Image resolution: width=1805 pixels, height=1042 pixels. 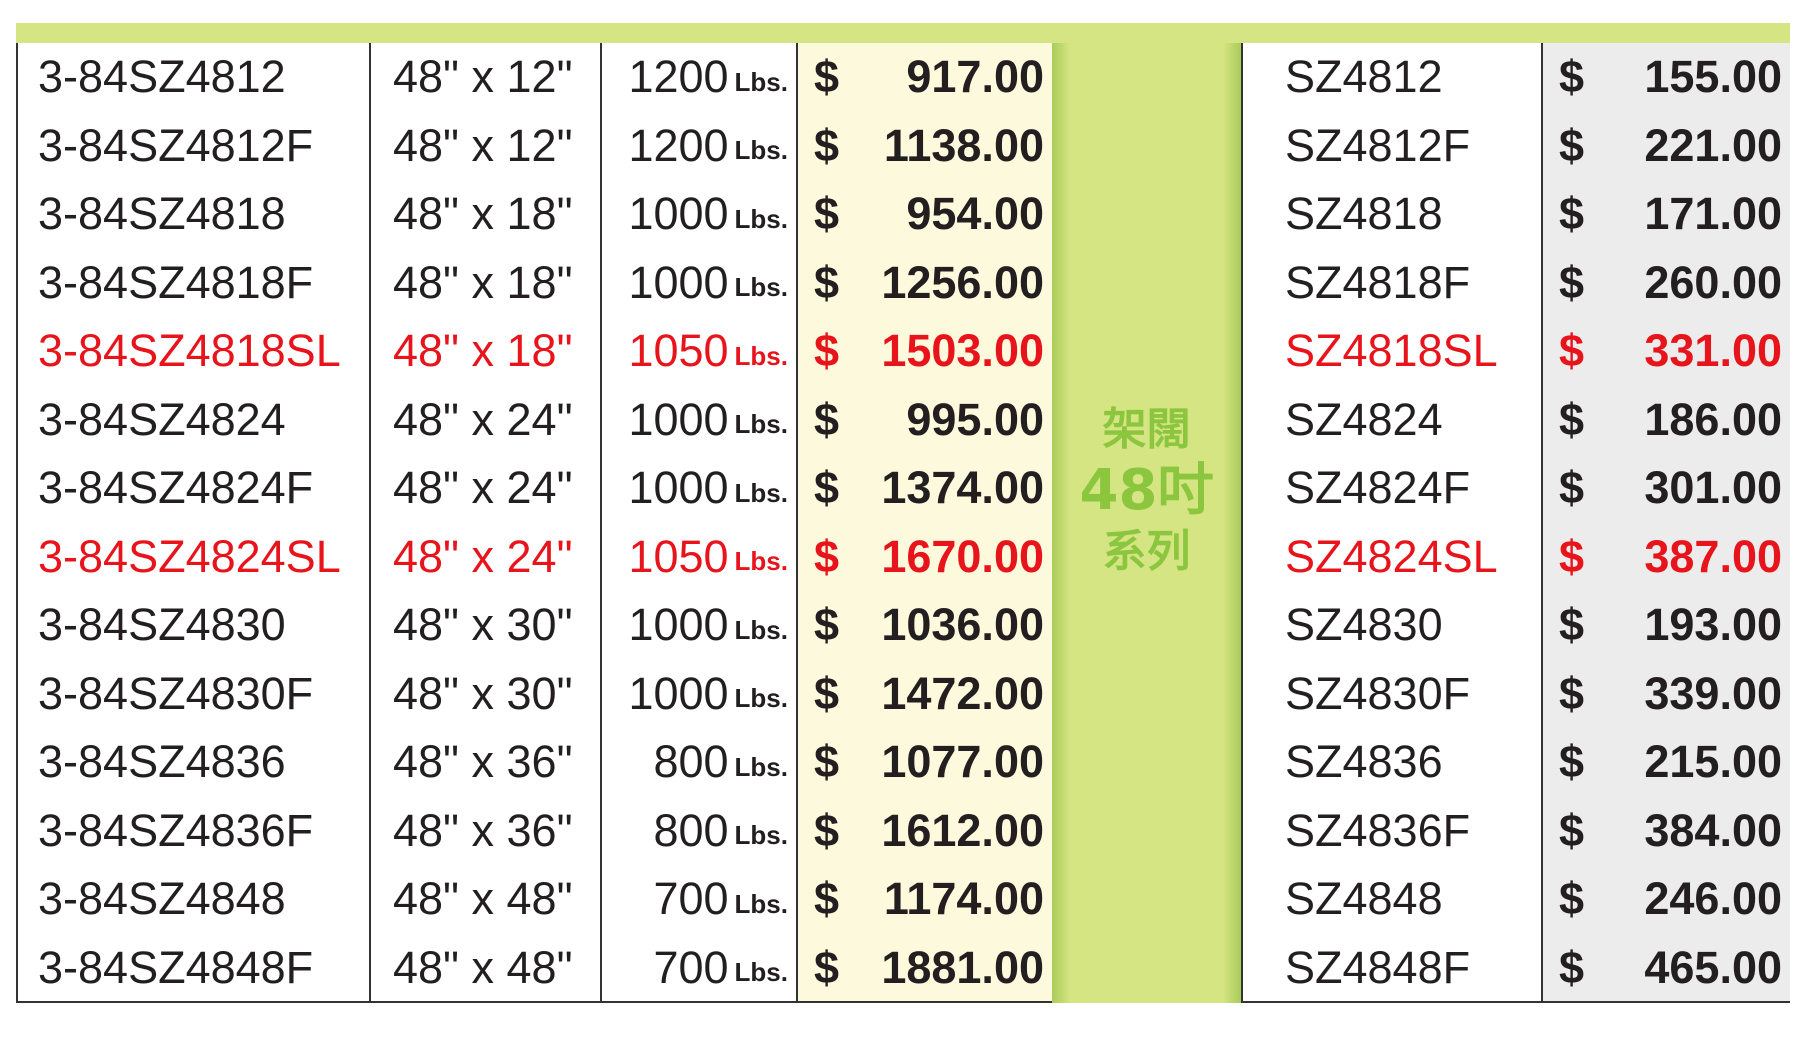 What do you see at coordinates (1666, 694) in the screenshot?
I see `part-price-cell: $339.00` at bounding box center [1666, 694].